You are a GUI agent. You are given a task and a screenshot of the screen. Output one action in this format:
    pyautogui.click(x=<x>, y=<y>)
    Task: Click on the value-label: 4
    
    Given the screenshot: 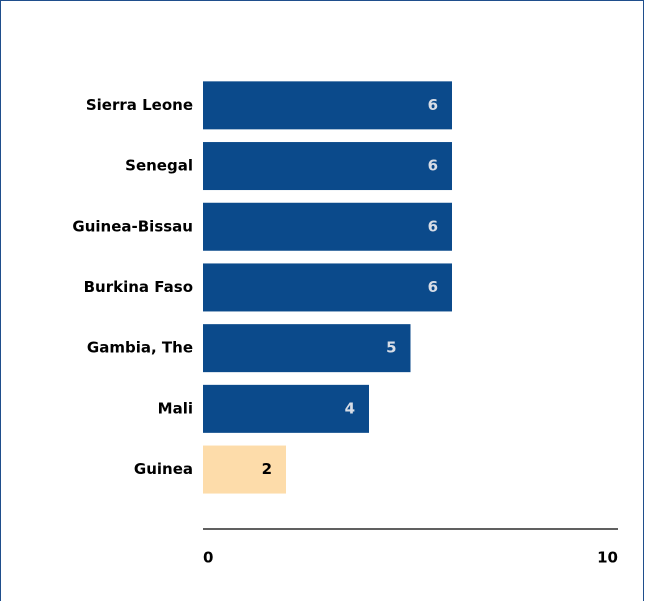 What is the action you would take?
    pyautogui.click(x=350, y=408)
    